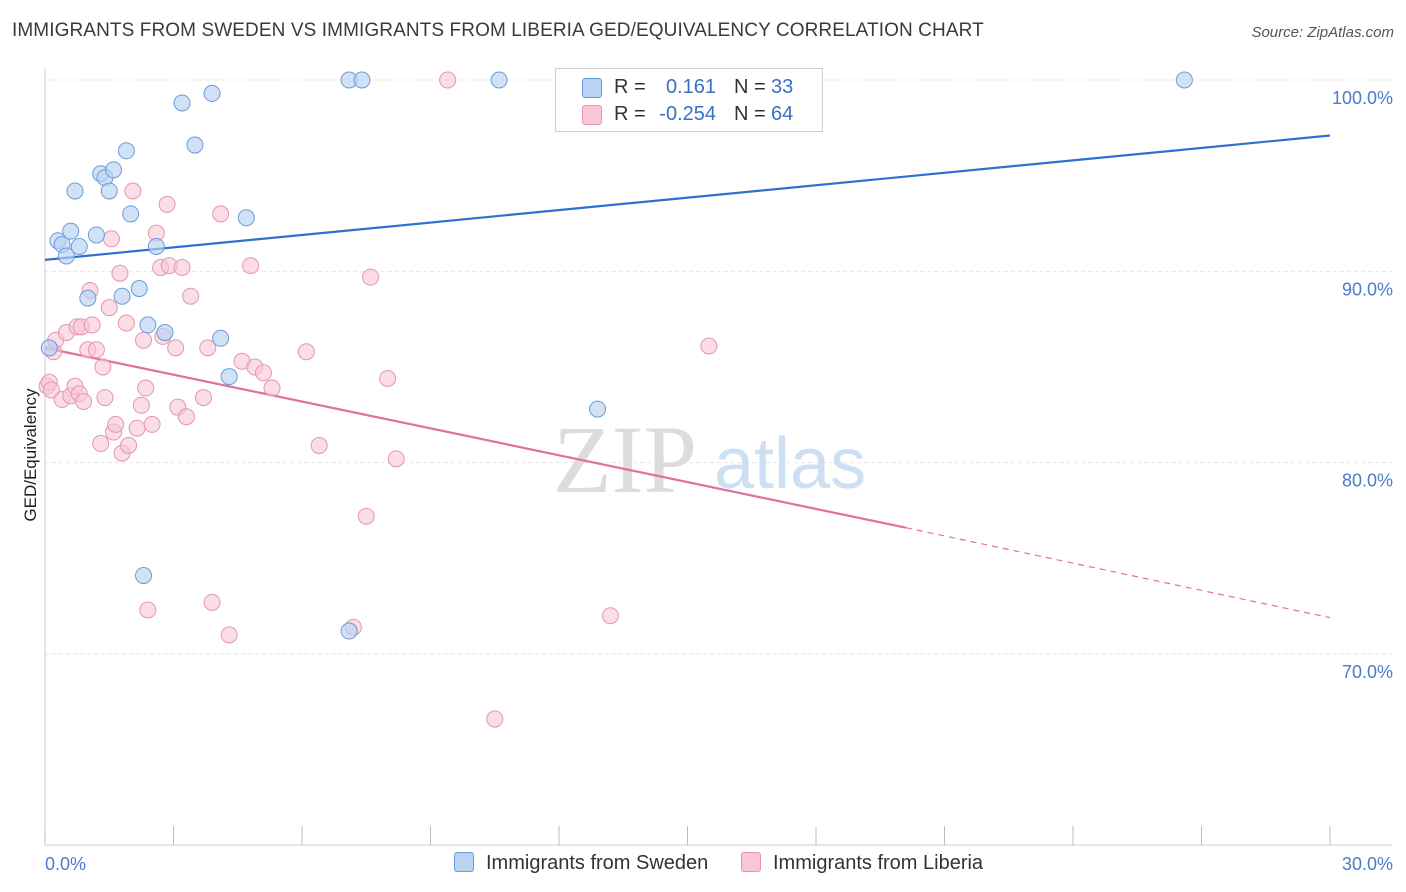 The height and width of the screenshot is (892, 1406). I want to click on x-tick-label-max: 30.0%, so click(1367, 864).